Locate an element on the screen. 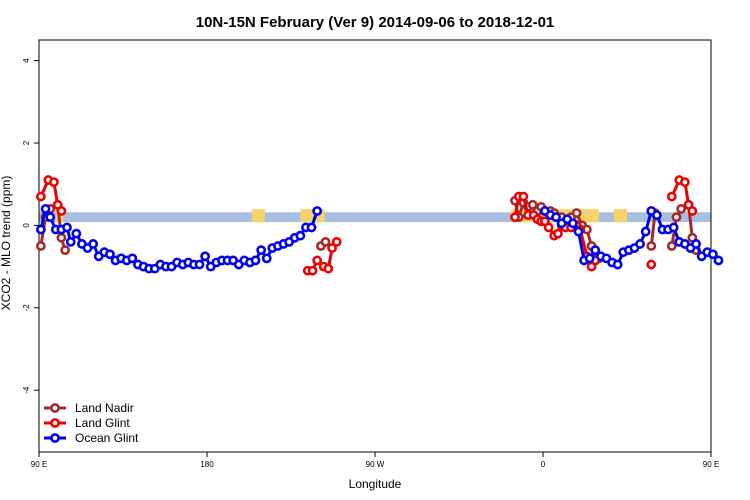 This screenshot has height=500, width=750. y-tick-label-2: 0 is located at coordinates (26, 225).